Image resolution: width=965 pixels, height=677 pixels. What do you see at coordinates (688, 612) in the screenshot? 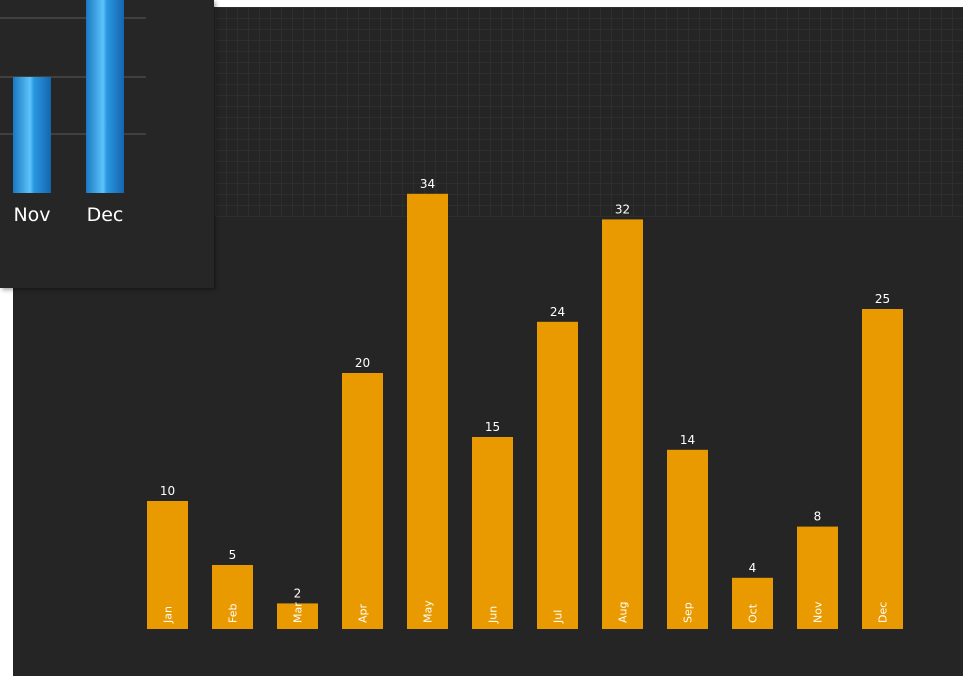
I see `category-label-sep: Sep` at bounding box center [688, 612].